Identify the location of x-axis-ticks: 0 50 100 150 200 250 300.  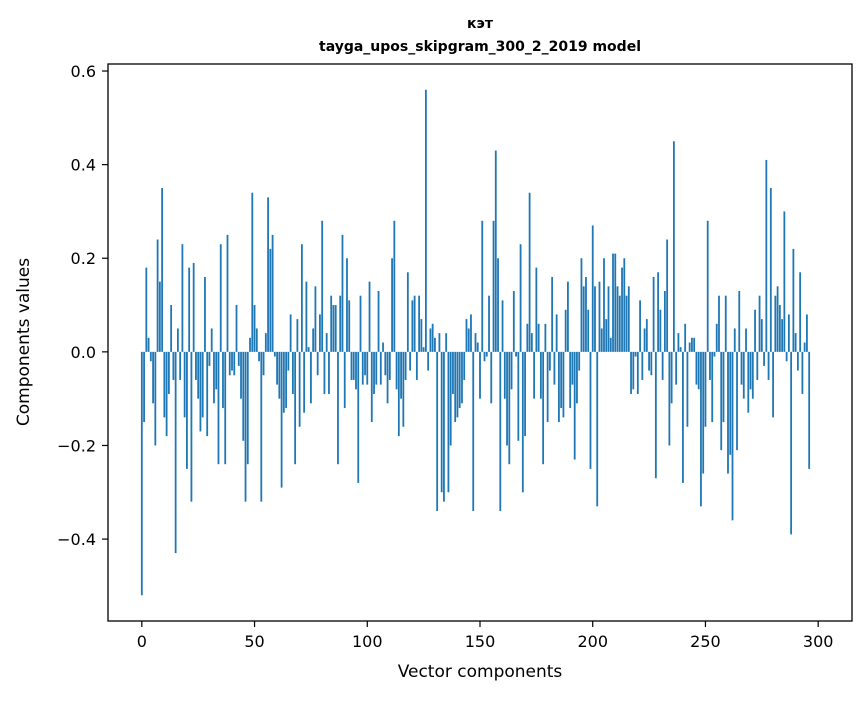
(485, 636).